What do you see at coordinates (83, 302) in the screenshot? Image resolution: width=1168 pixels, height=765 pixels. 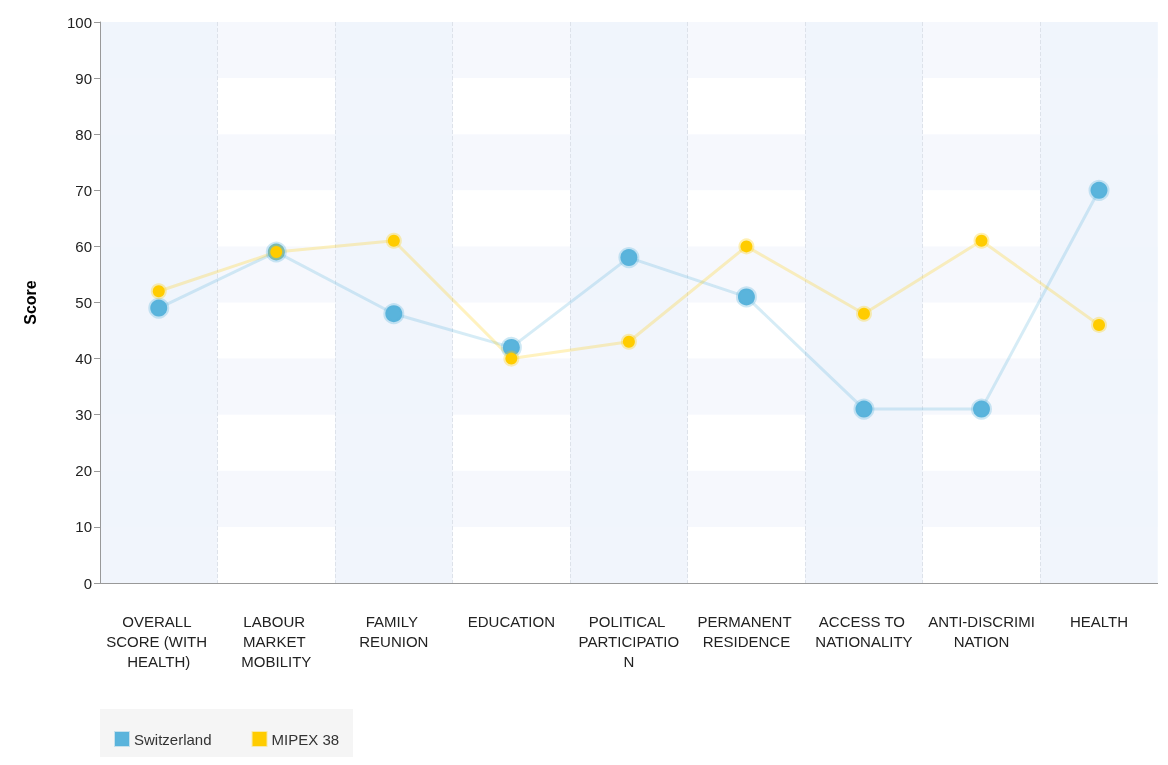 I see `y-tick-label: 50` at bounding box center [83, 302].